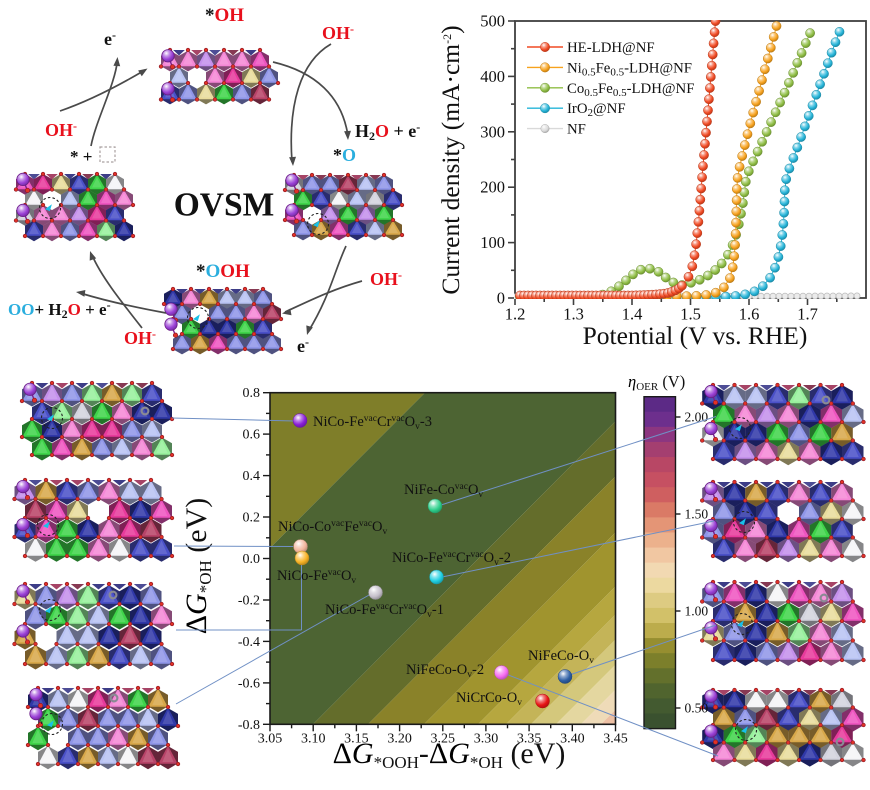 The image size is (870, 790). Describe the element at coordinates (252, 518) in the screenshot. I see `svg-text: 0.2` at that location.